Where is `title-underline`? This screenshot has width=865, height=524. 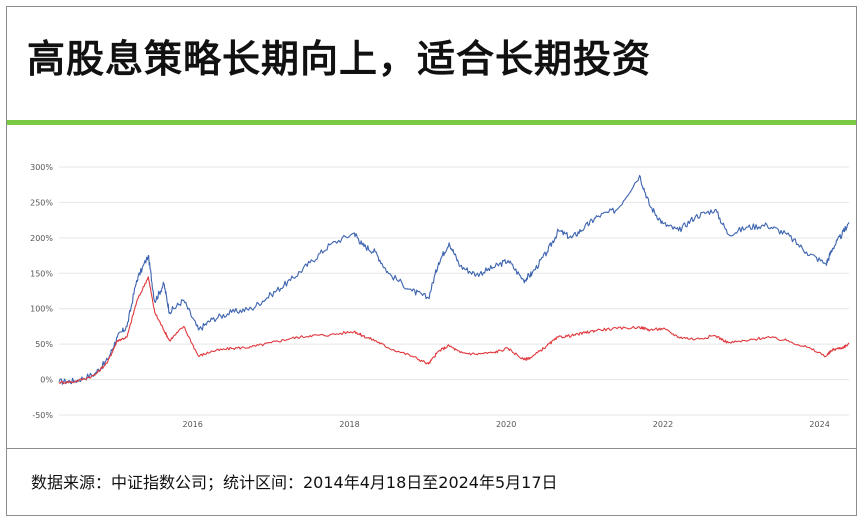 title-underline is located at coordinates (431, 122).